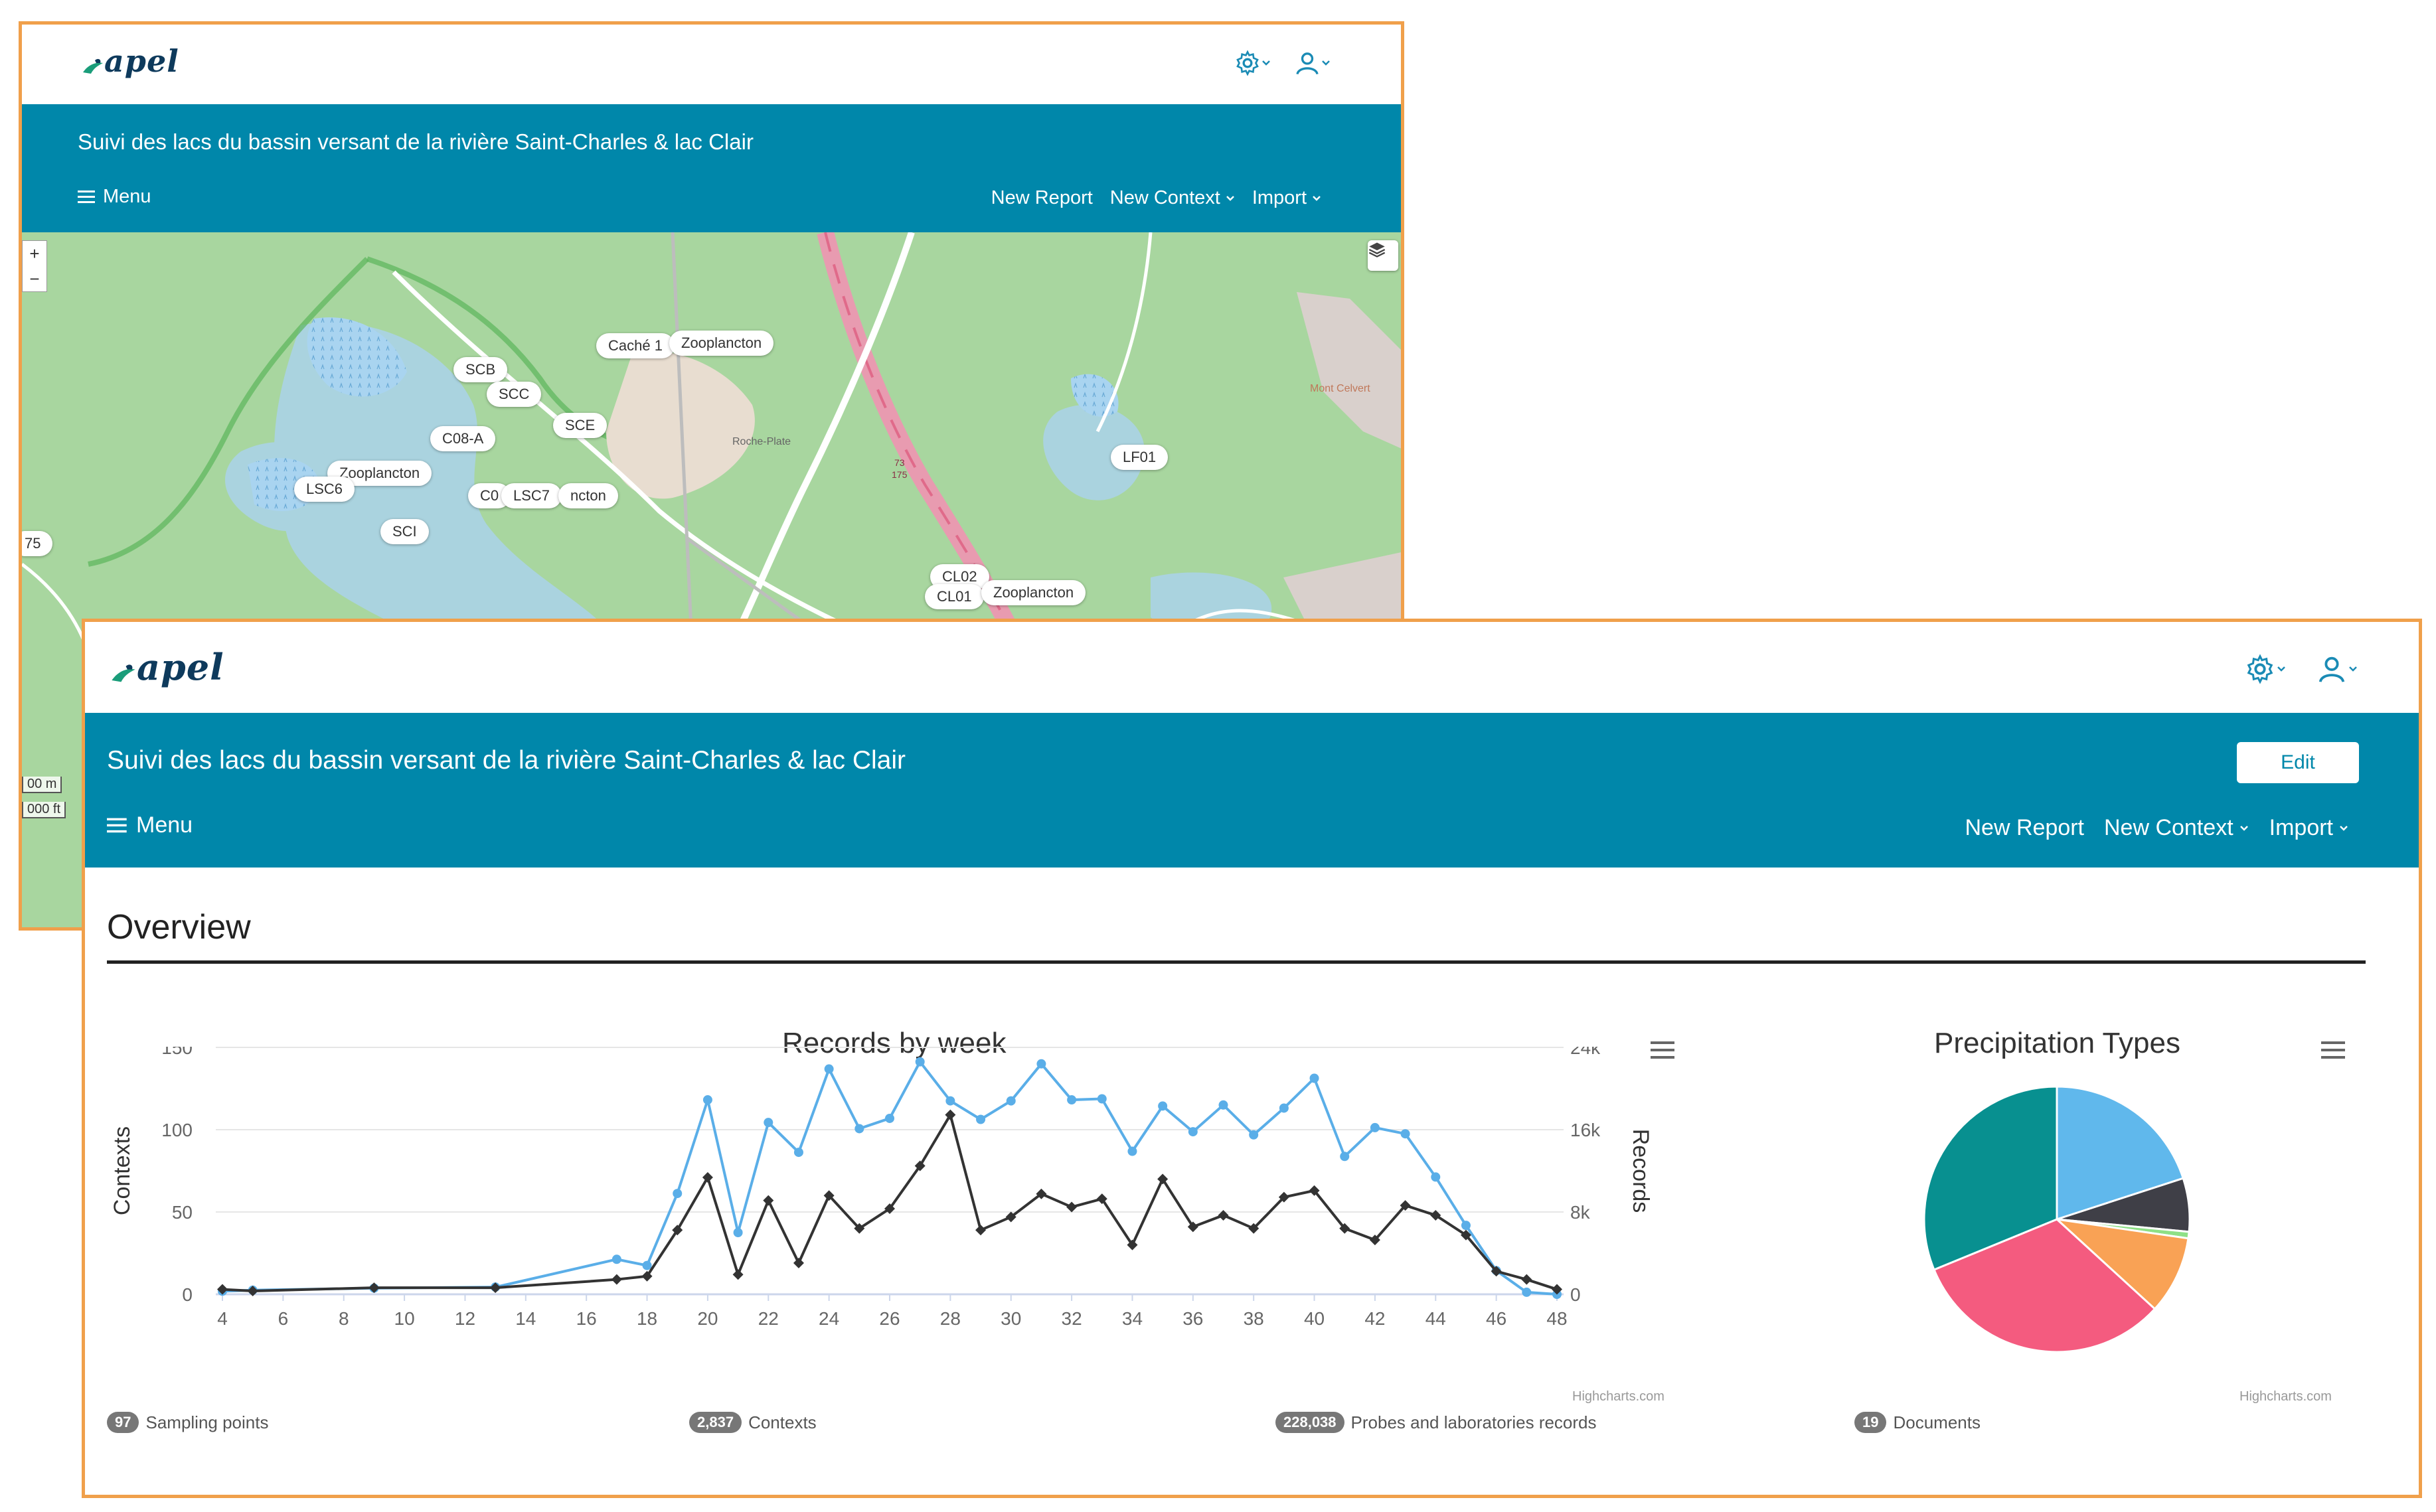  Describe the element at coordinates (1340, 388) in the screenshot. I see `map-place-label: Mont Celvert` at that location.